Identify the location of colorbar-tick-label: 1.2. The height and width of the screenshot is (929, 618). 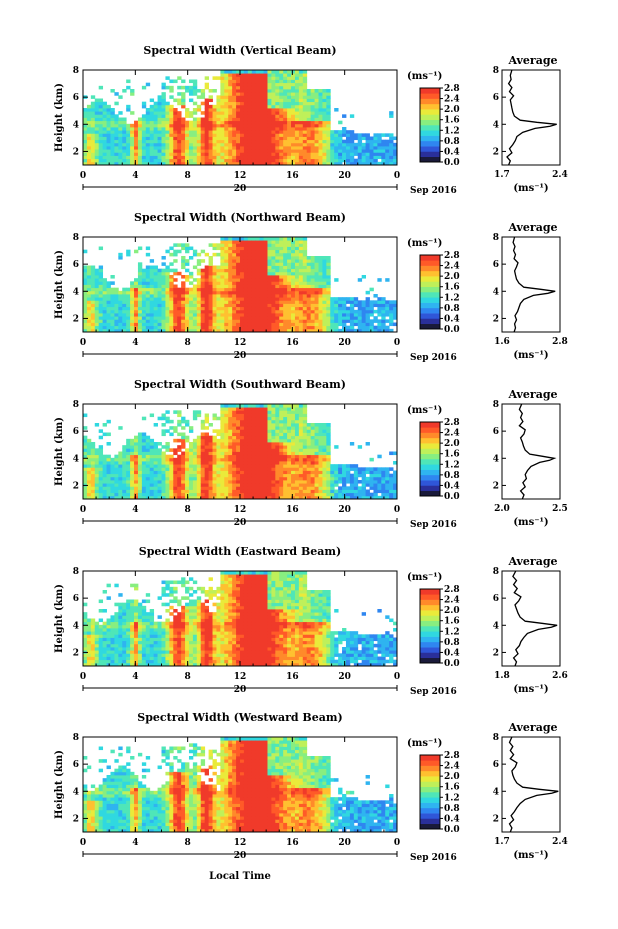
(452, 131).